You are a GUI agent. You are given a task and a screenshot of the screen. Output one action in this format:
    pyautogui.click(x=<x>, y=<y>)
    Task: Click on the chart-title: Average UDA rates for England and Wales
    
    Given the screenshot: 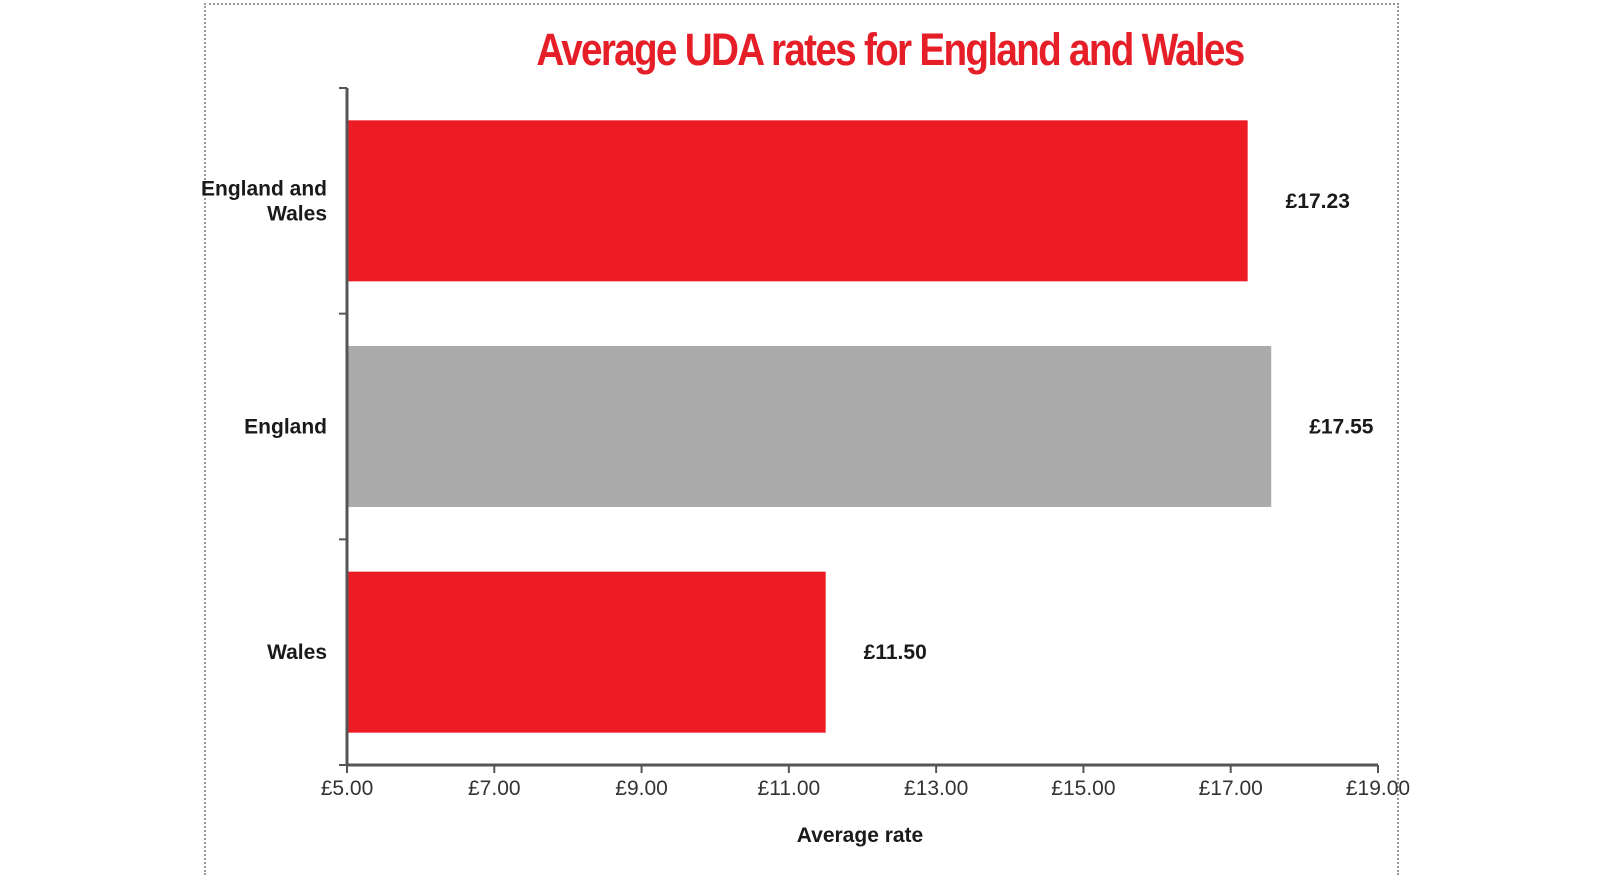 What is the action you would take?
    pyautogui.click(x=890, y=49)
    